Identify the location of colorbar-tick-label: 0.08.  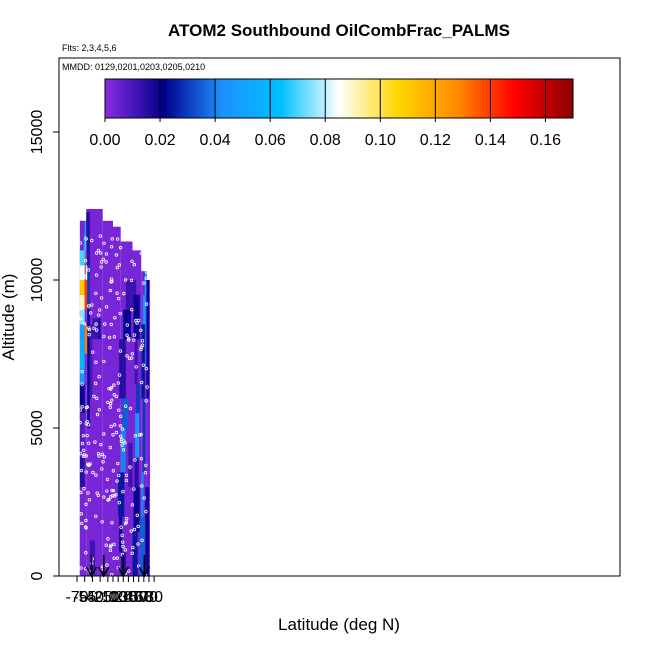
(325, 140).